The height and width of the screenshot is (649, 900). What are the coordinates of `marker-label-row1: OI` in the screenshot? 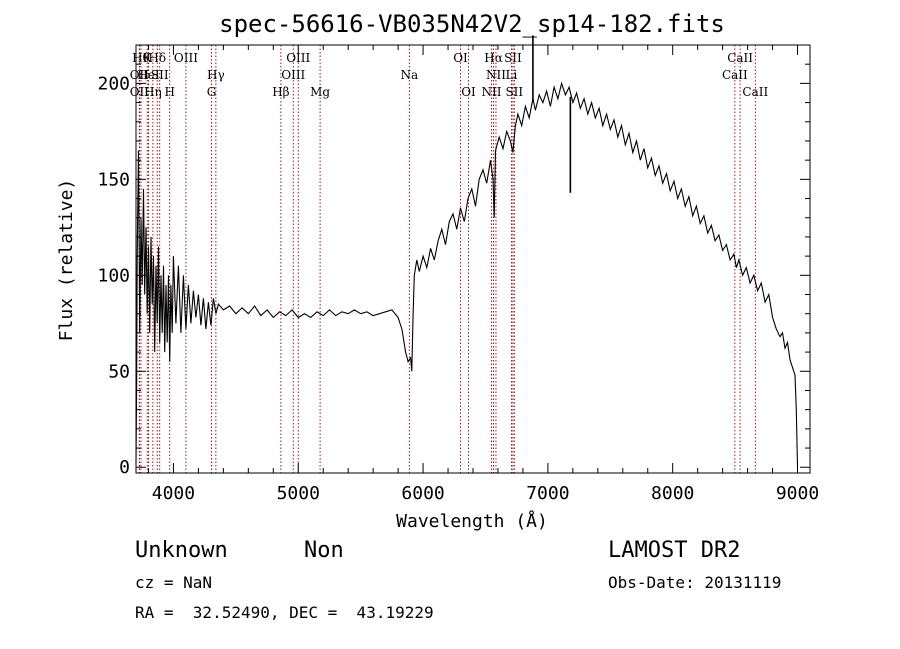 It's located at (460, 58).